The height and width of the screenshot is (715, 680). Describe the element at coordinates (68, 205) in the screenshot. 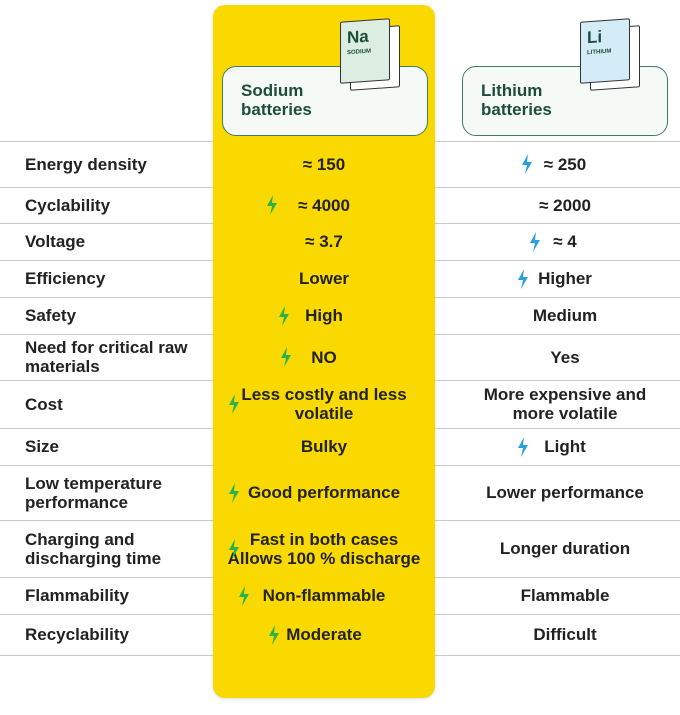

I see `row-label: Cyclability` at that location.